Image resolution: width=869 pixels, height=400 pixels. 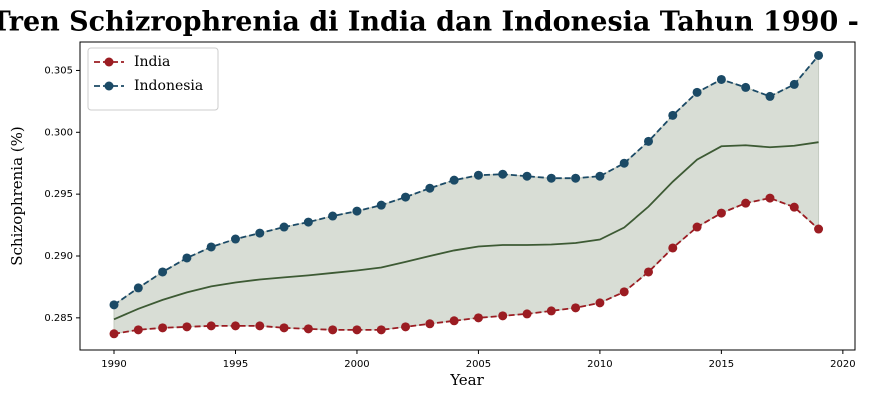 What do you see at coordinates (152, 62) in the screenshot?
I see `legend-label: India` at bounding box center [152, 62].